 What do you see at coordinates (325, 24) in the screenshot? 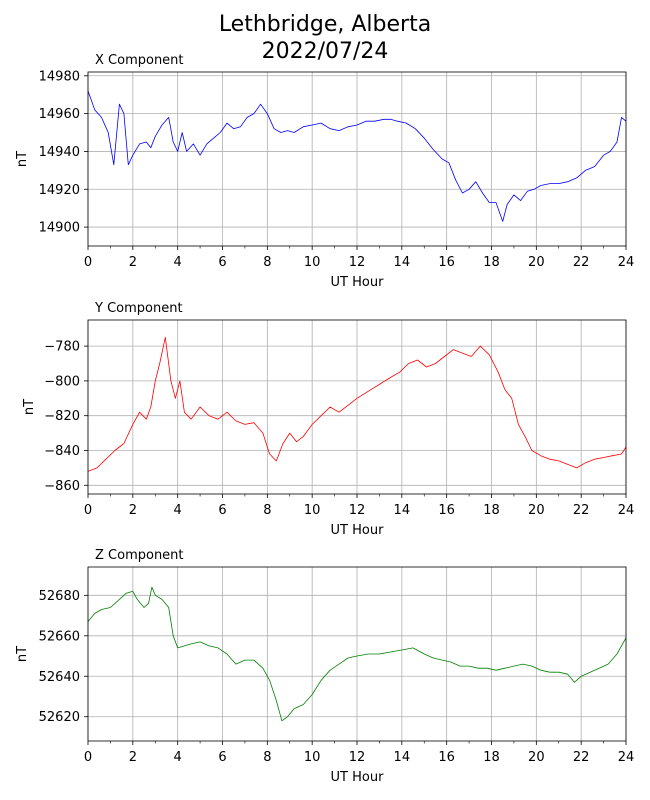
I see `chart-title-line1: Lethbridge, Alberta` at bounding box center [325, 24].